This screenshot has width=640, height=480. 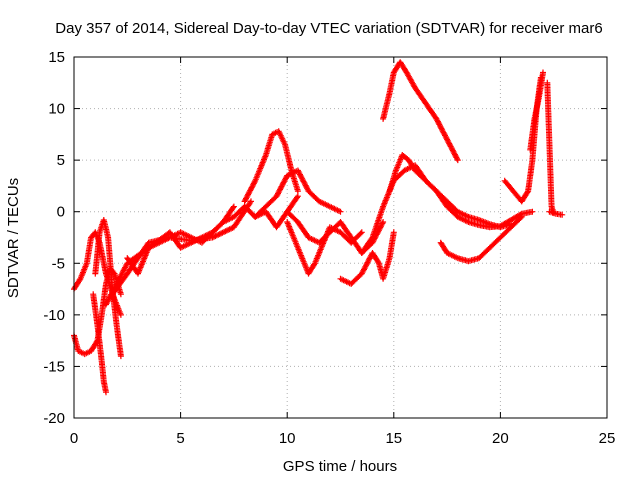 What do you see at coordinates (500, 438) in the screenshot?
I see `x-tick-label: 20` at bounding box center [500, 438].